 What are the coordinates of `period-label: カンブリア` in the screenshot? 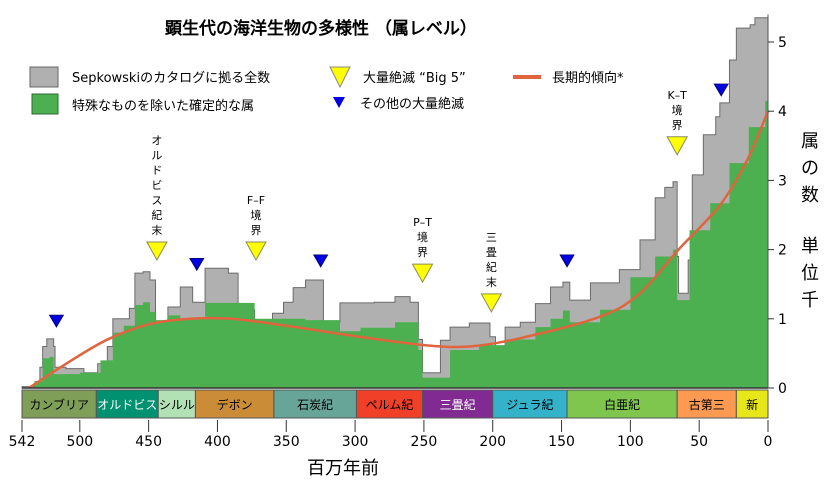 It's located at (59, 404).